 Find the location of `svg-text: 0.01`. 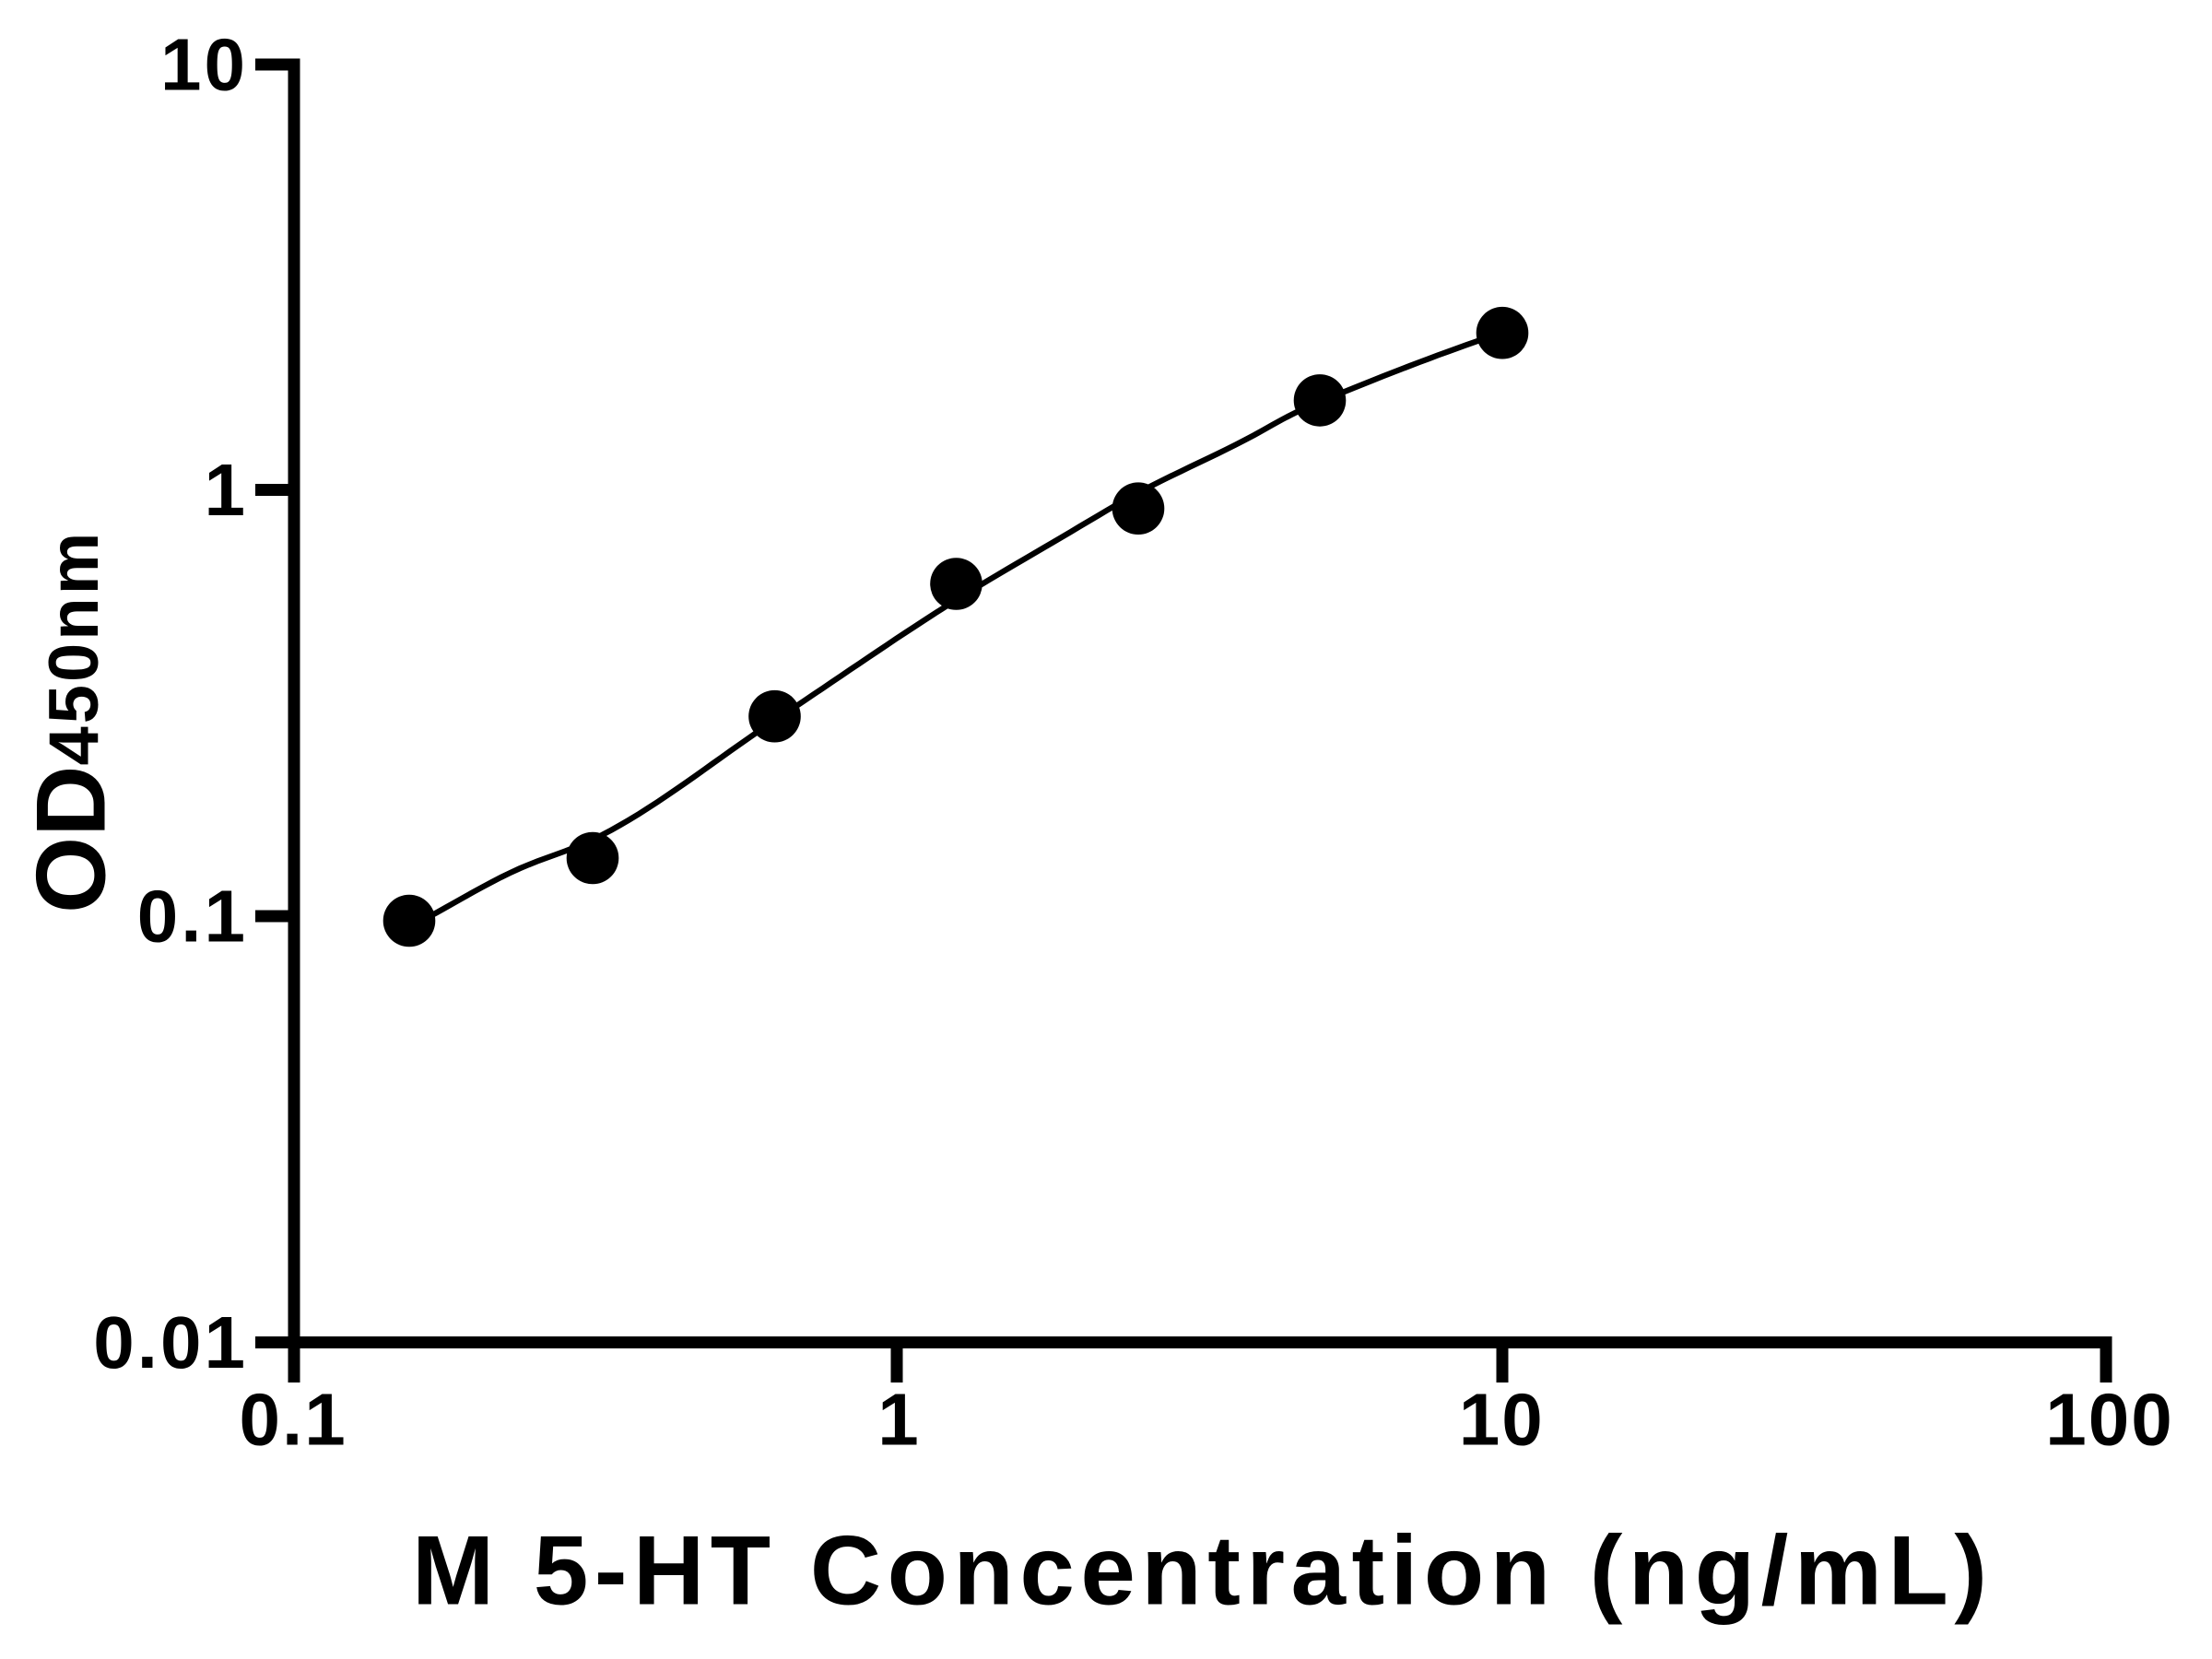

svg-text: 0.01 is located at coordinates (170, 1342).